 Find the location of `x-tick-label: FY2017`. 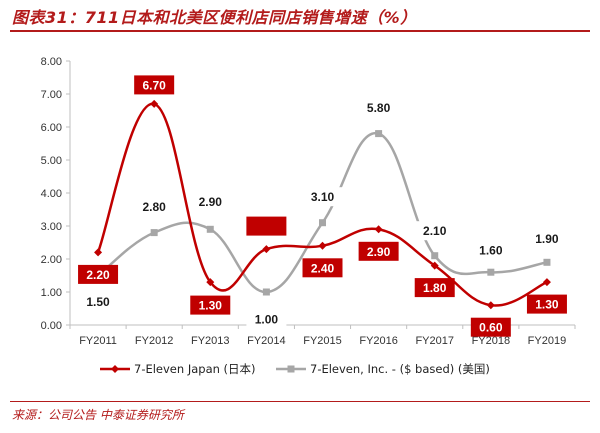

x-tick-label: FY2017 is located at coordinates (434, 341).